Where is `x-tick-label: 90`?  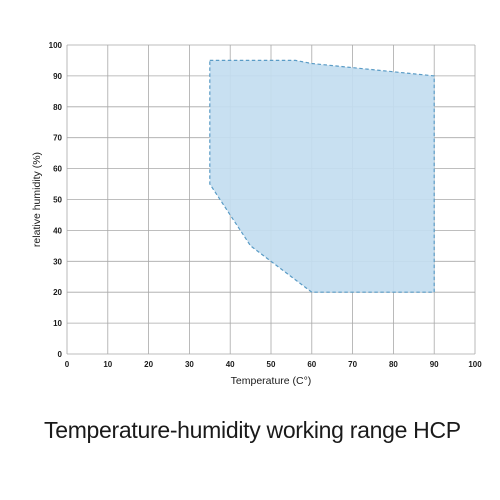 x-tick-label: 90 is located at coordinates (434, 364).